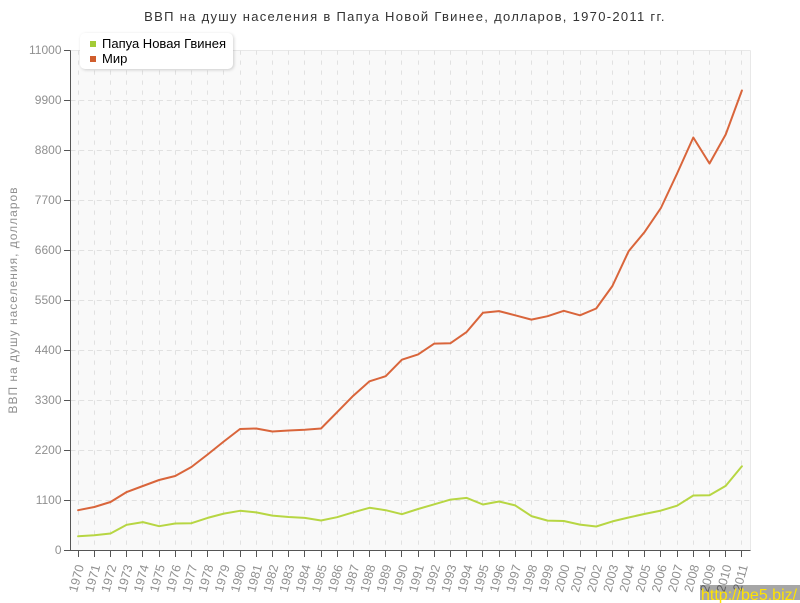  Describe the element at coordinates (513, 578) in the screenshot. I see `svg-text: 1997` at that location.